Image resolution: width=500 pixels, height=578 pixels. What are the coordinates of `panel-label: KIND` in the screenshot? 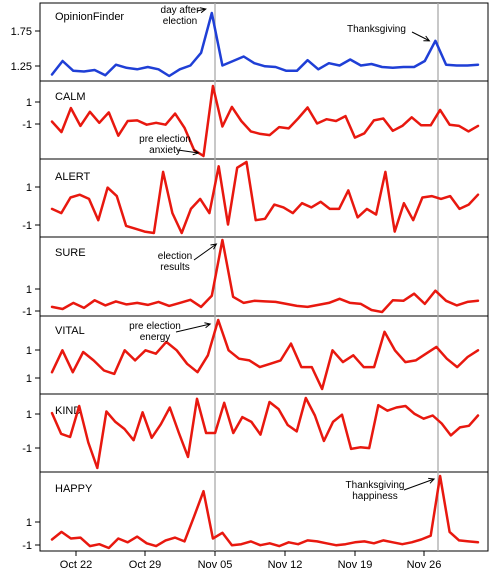 It's located at (68, 411).